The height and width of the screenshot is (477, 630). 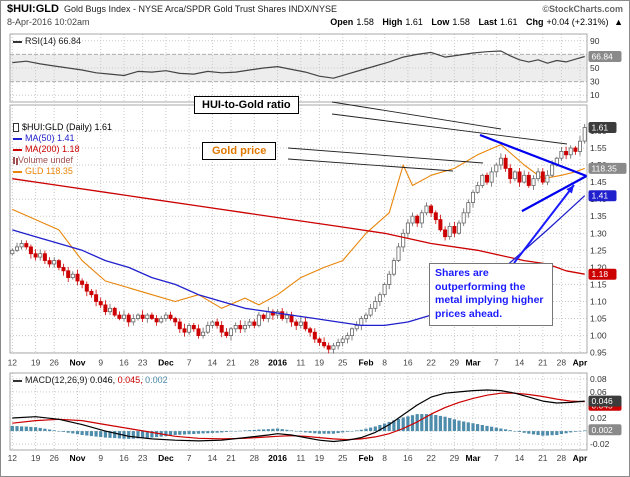 I want to click on x-axis-label: 19, so click(x=36, y=363).